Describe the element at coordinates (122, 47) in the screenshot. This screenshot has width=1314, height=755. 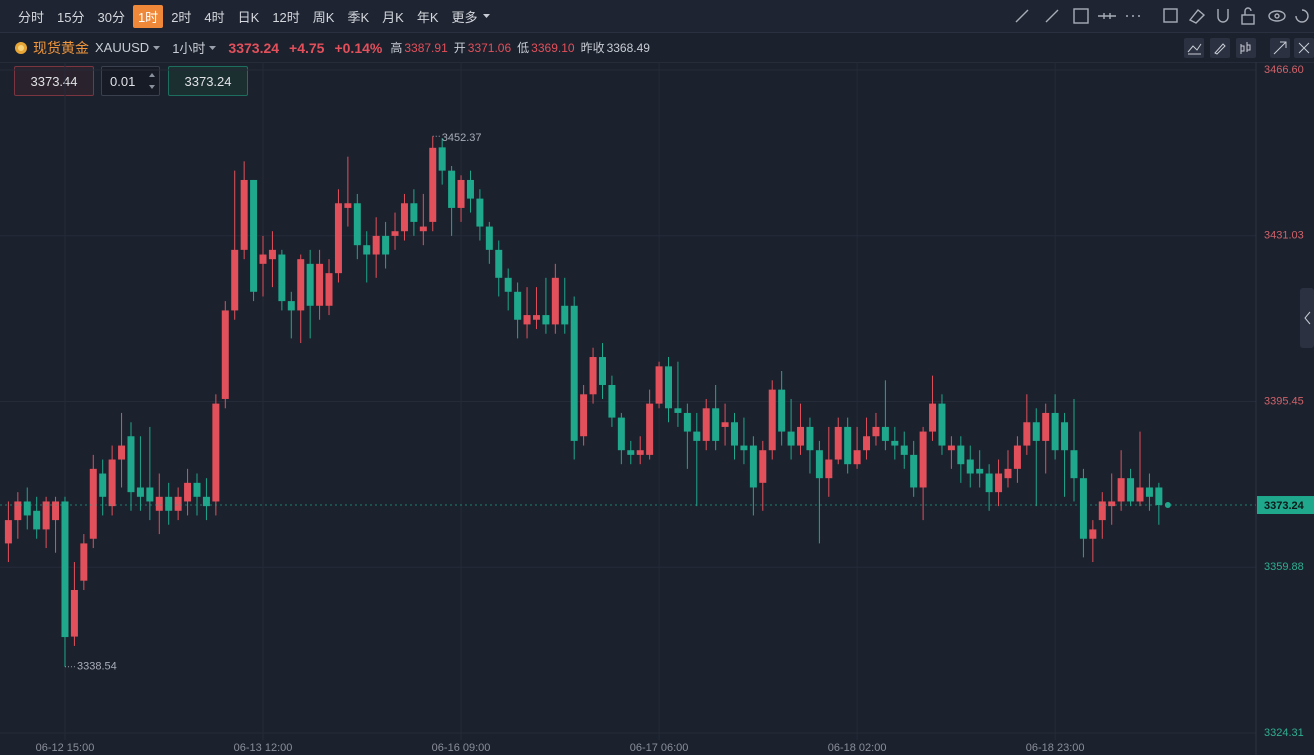
I see `symbol-code: XAUUSD` at that location.